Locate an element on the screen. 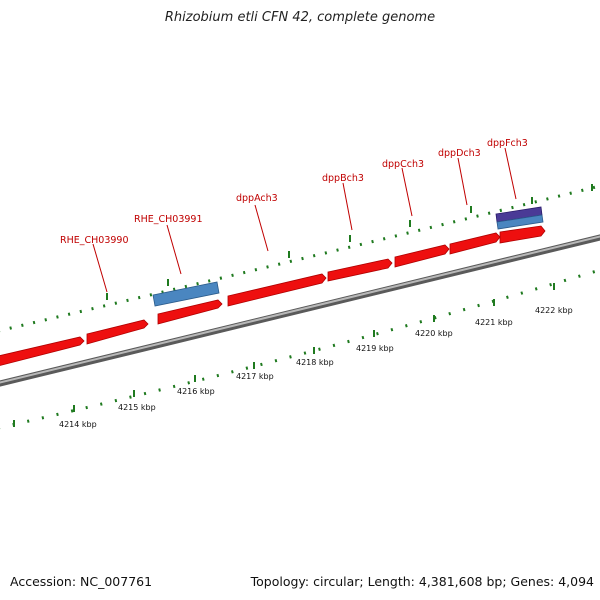 The height and width of the screenshot is (600, 600). kbp-label-4219: 4219 kbp is located at coordinates (375, 348).